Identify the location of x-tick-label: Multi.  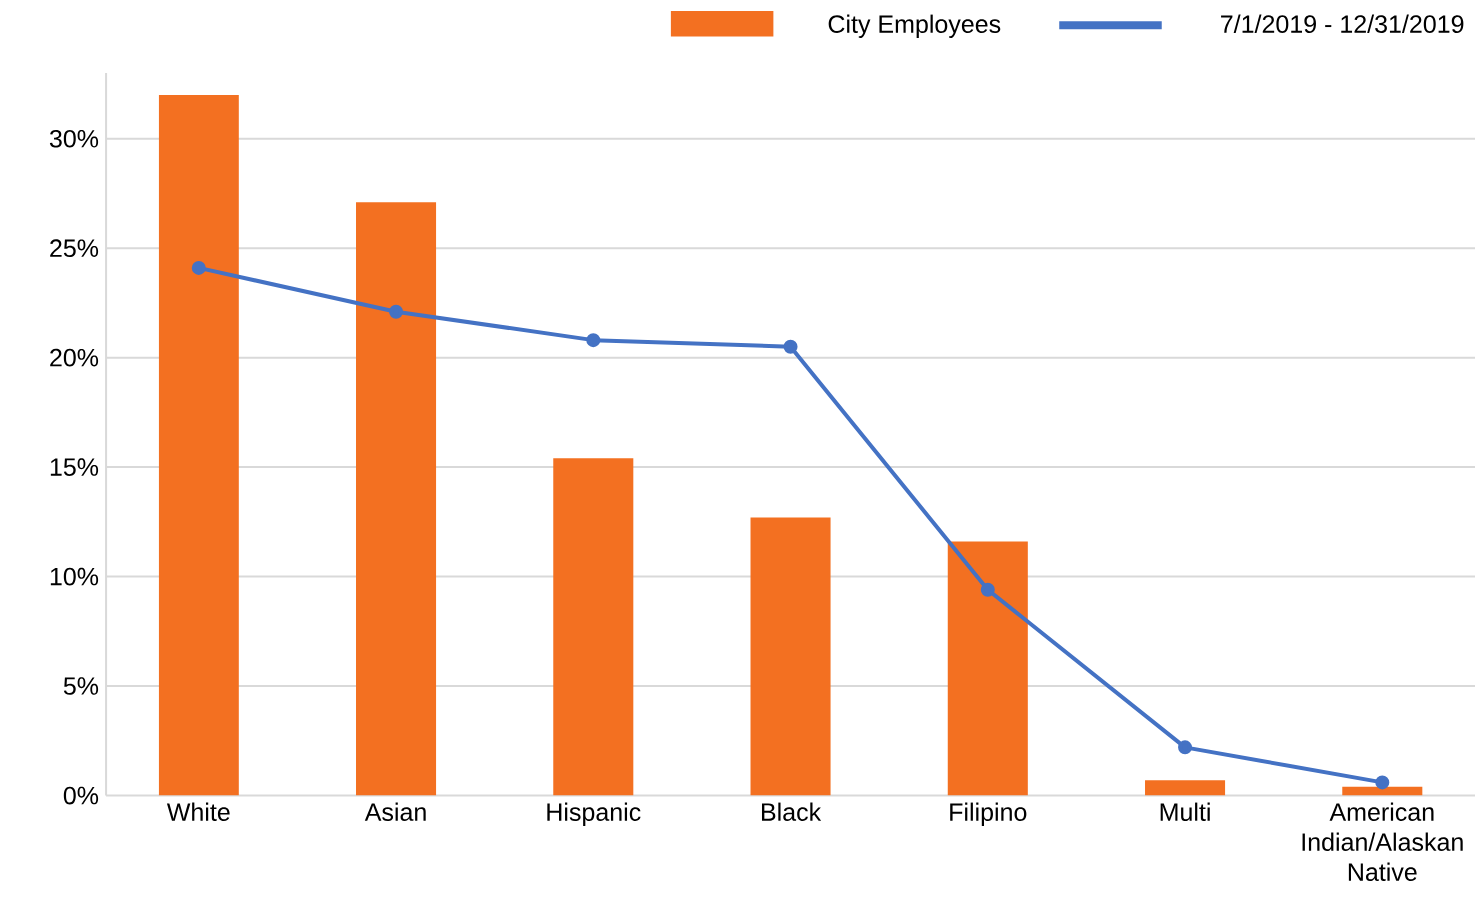
(1185, 812).